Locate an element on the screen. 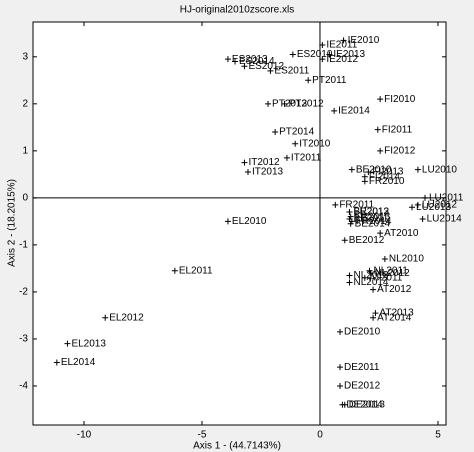 The height and width of the screenshot is (452, 474). point-label: AT2014 is located at coordinates (394, 317).